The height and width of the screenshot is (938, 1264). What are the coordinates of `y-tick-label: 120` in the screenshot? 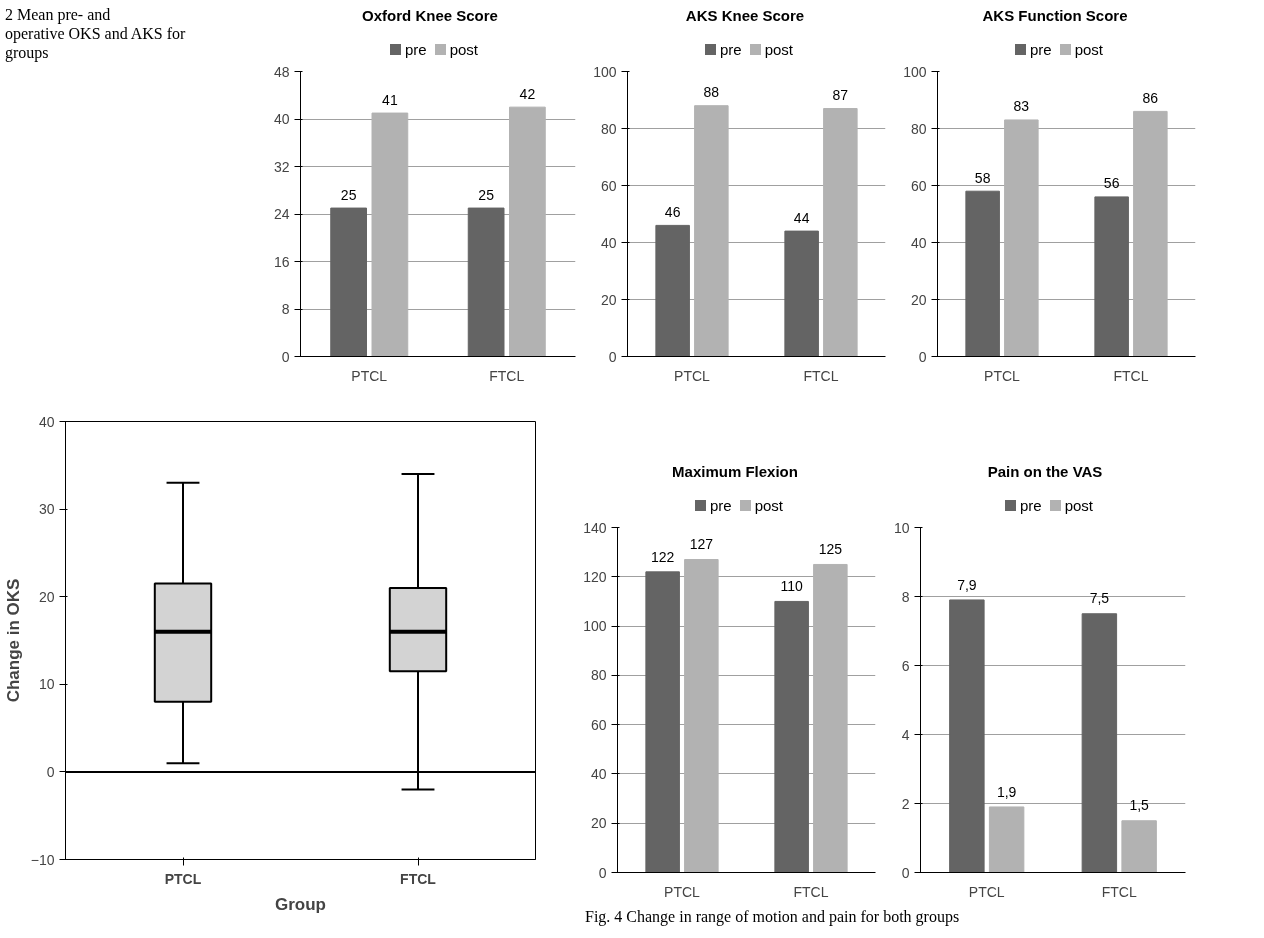 It's located at (595, 576).